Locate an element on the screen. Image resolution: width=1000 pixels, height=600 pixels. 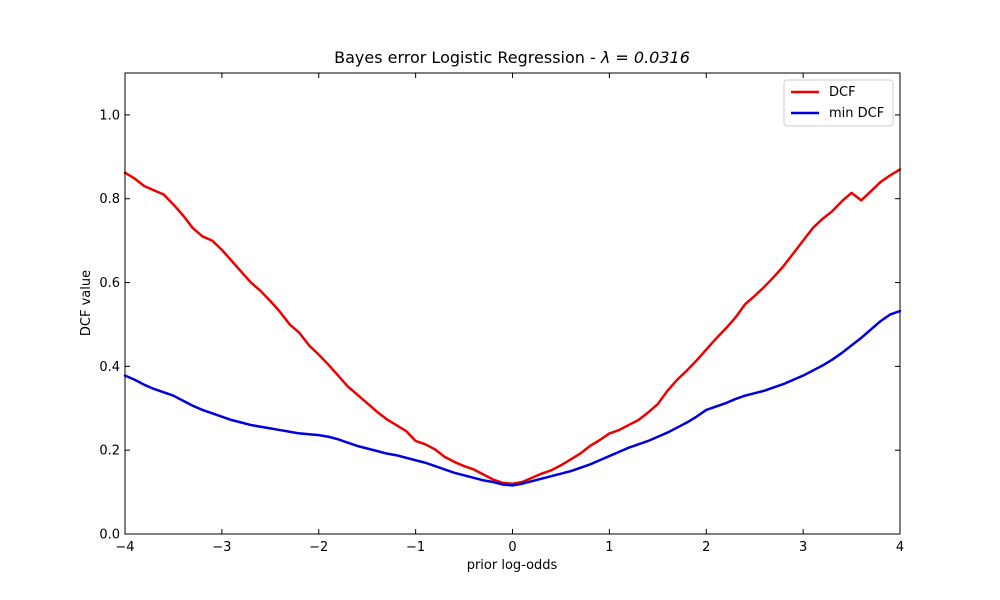
x-tick-label: 1 is located at coordinates (609, 547).